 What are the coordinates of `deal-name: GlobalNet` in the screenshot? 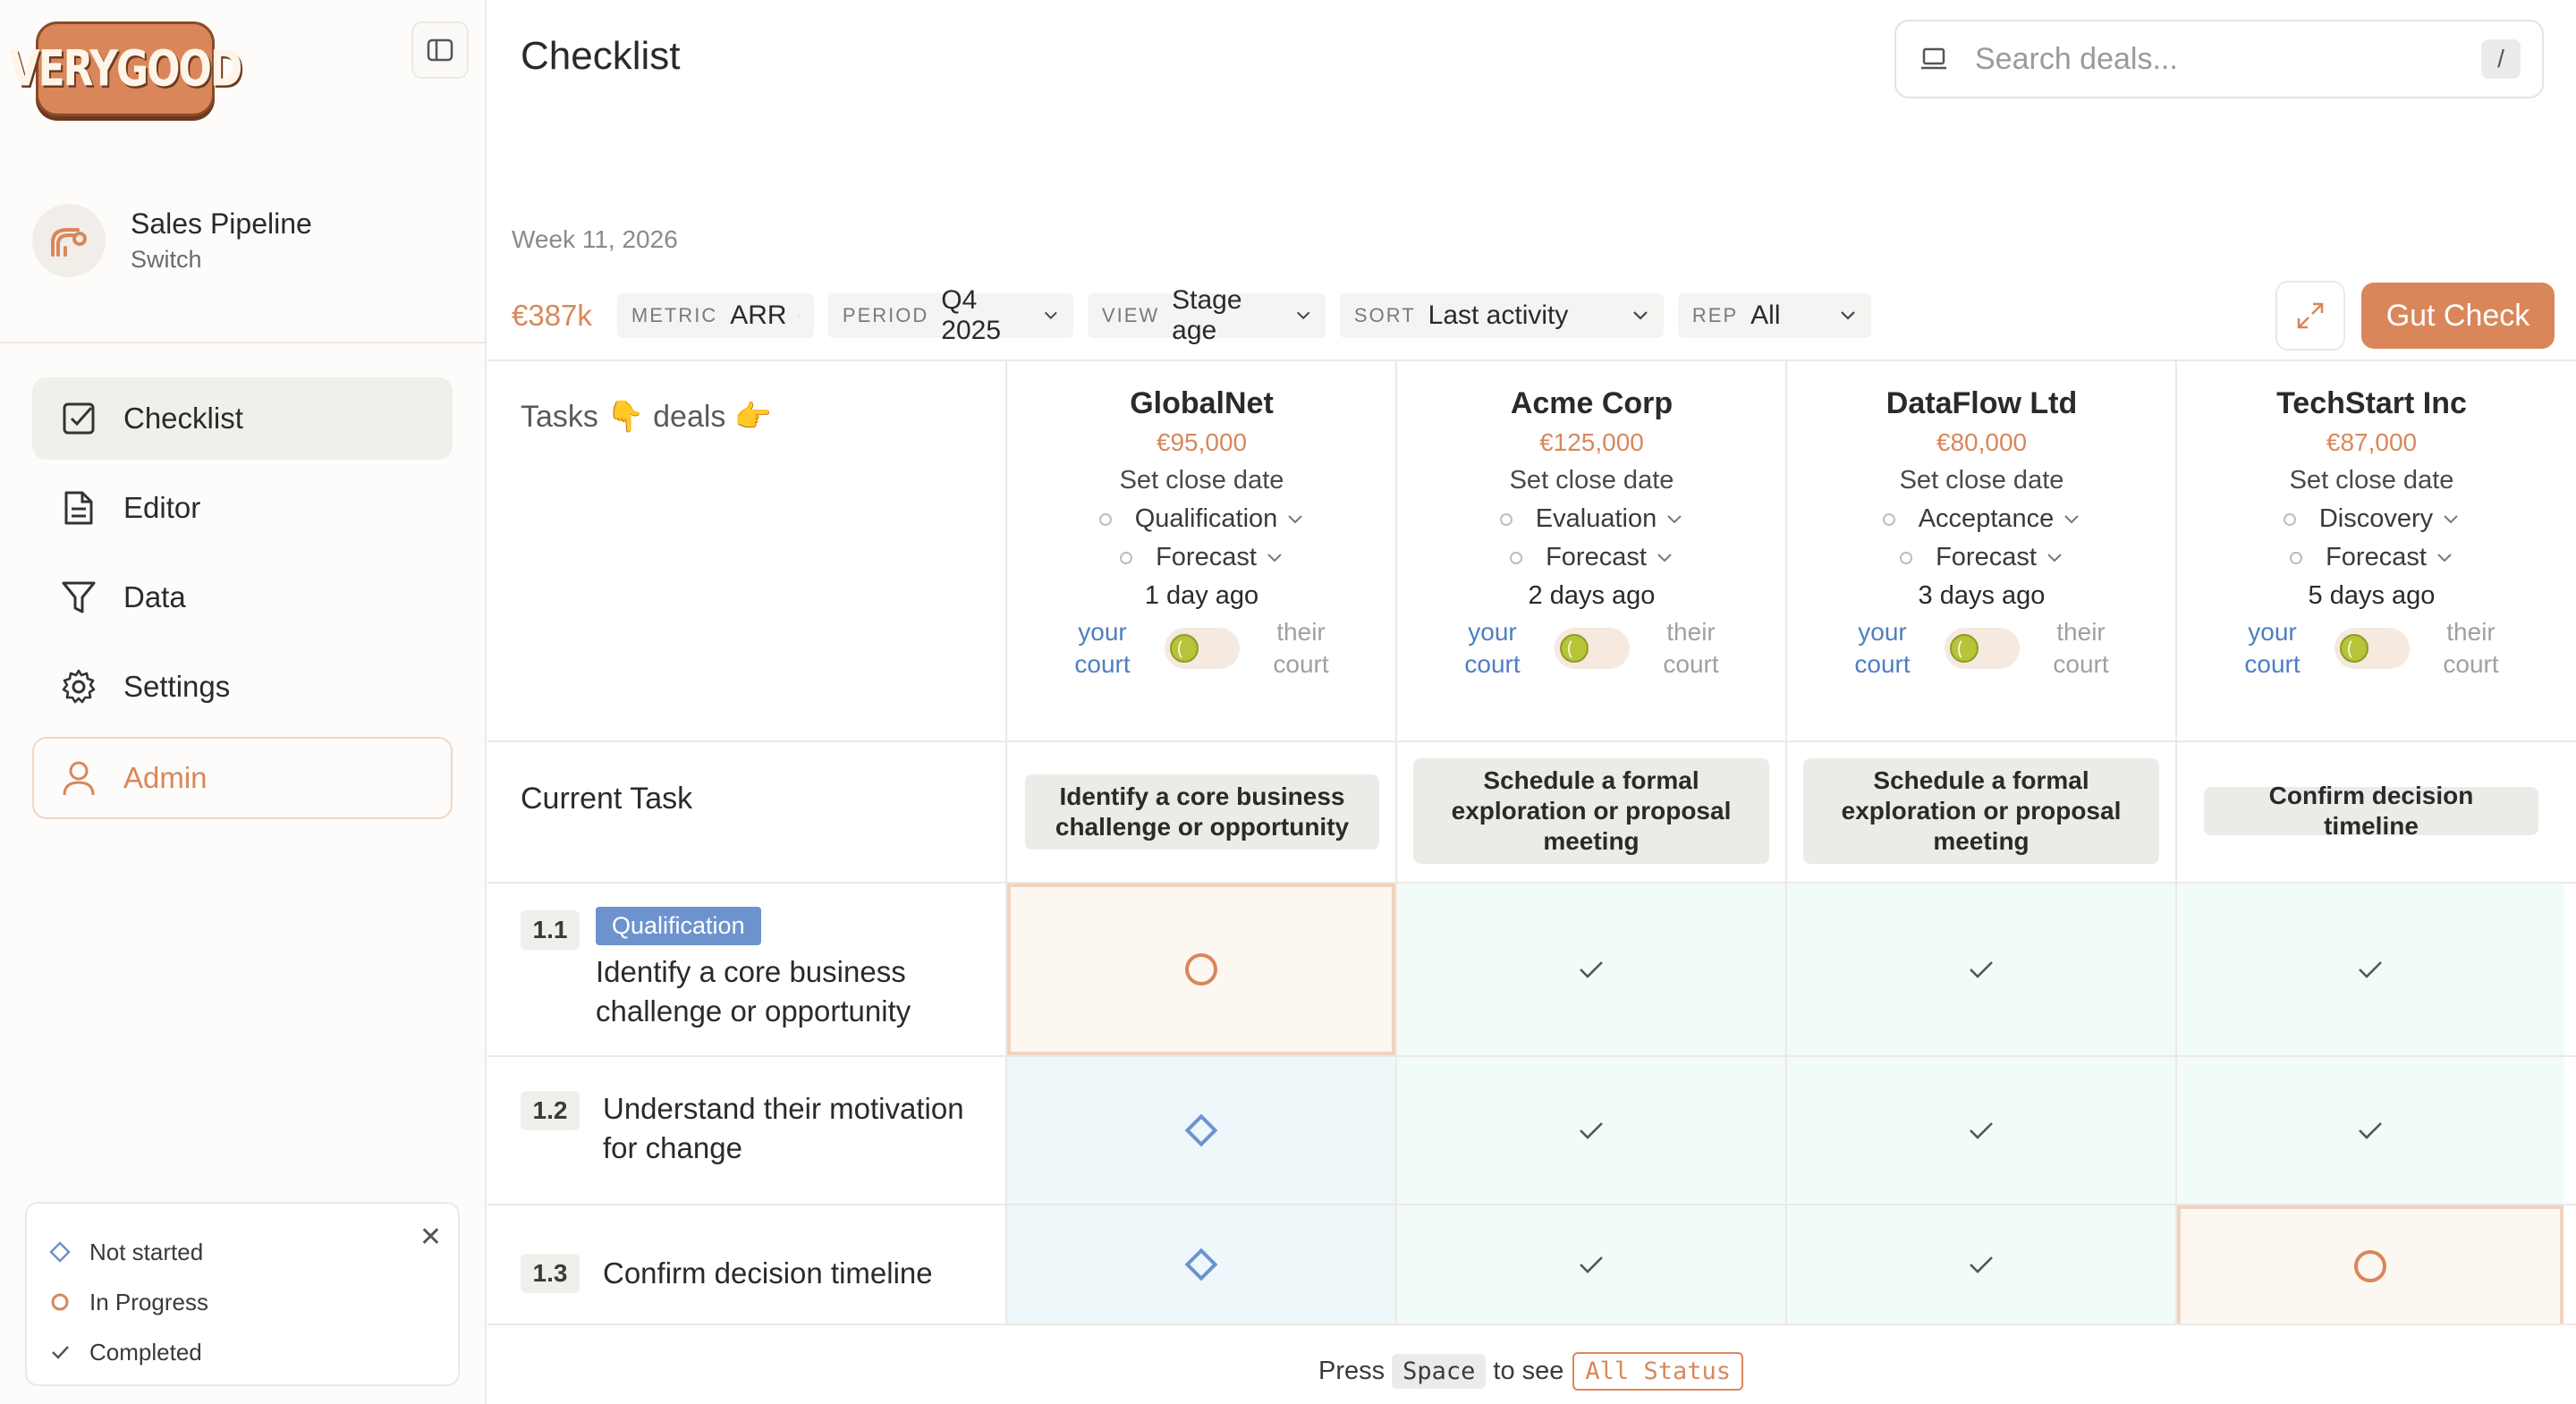 It's located at (1202, 403).